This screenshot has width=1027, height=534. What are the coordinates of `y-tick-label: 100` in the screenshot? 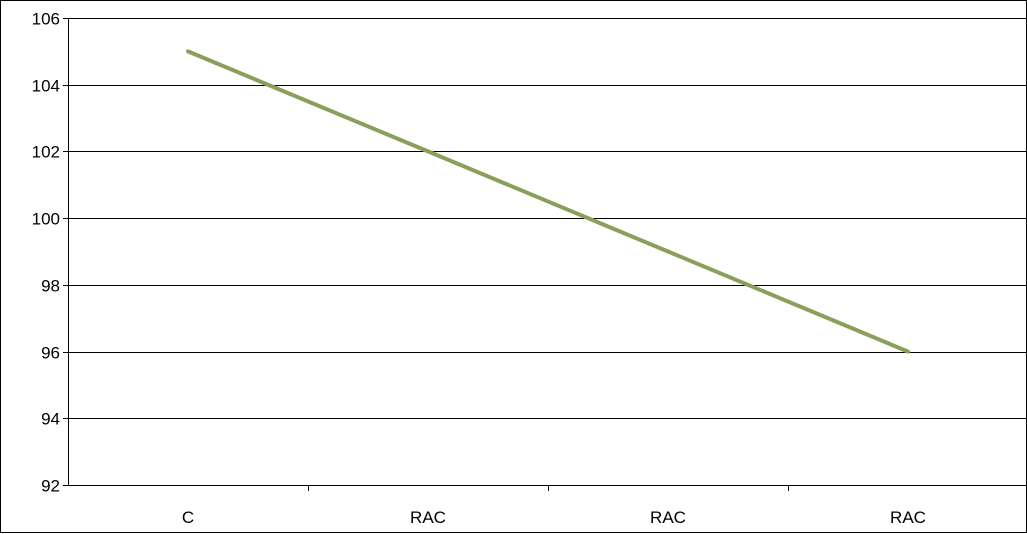 It's located at (46, 219).